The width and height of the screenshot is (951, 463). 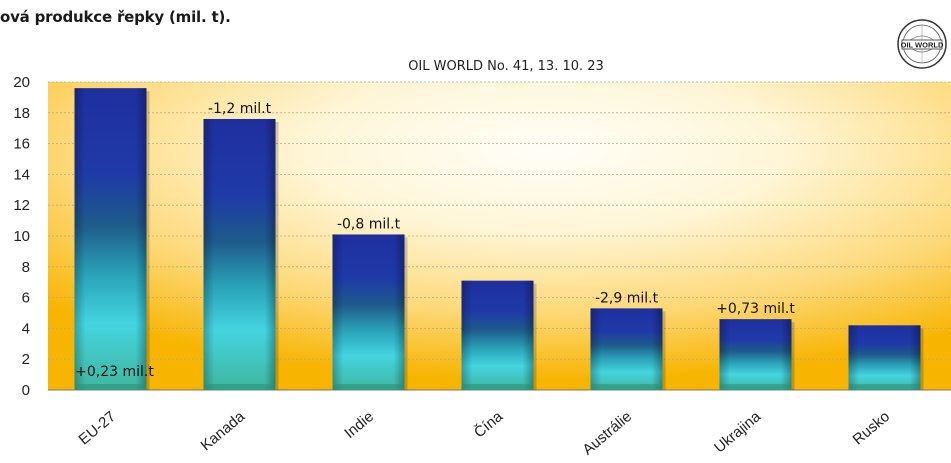 I want to click on oil-world-logo: OIL WORLD, so click(x=922, y=44).